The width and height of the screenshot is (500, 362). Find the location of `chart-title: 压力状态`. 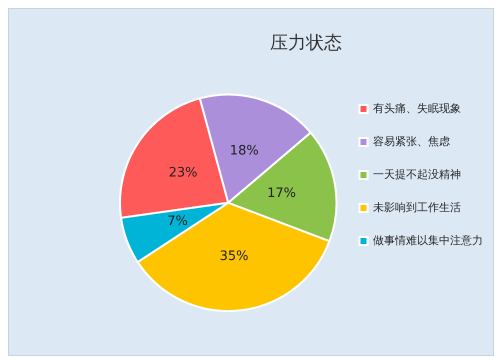

chart-title: 压力状态 is located at coordinates (306, 43).